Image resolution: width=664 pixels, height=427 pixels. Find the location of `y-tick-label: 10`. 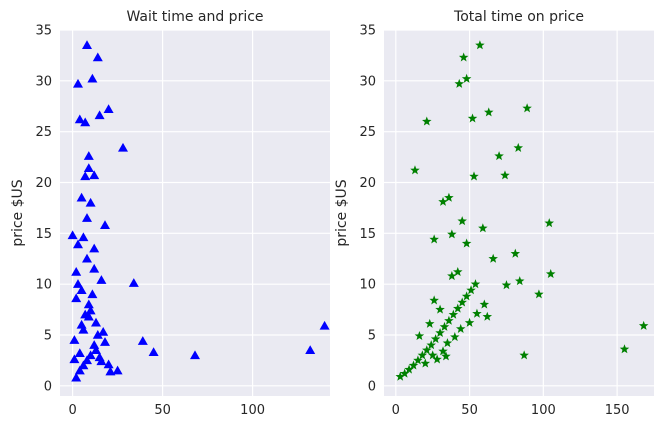

y-tick-label: 10 is located at coordinates (367, 285).